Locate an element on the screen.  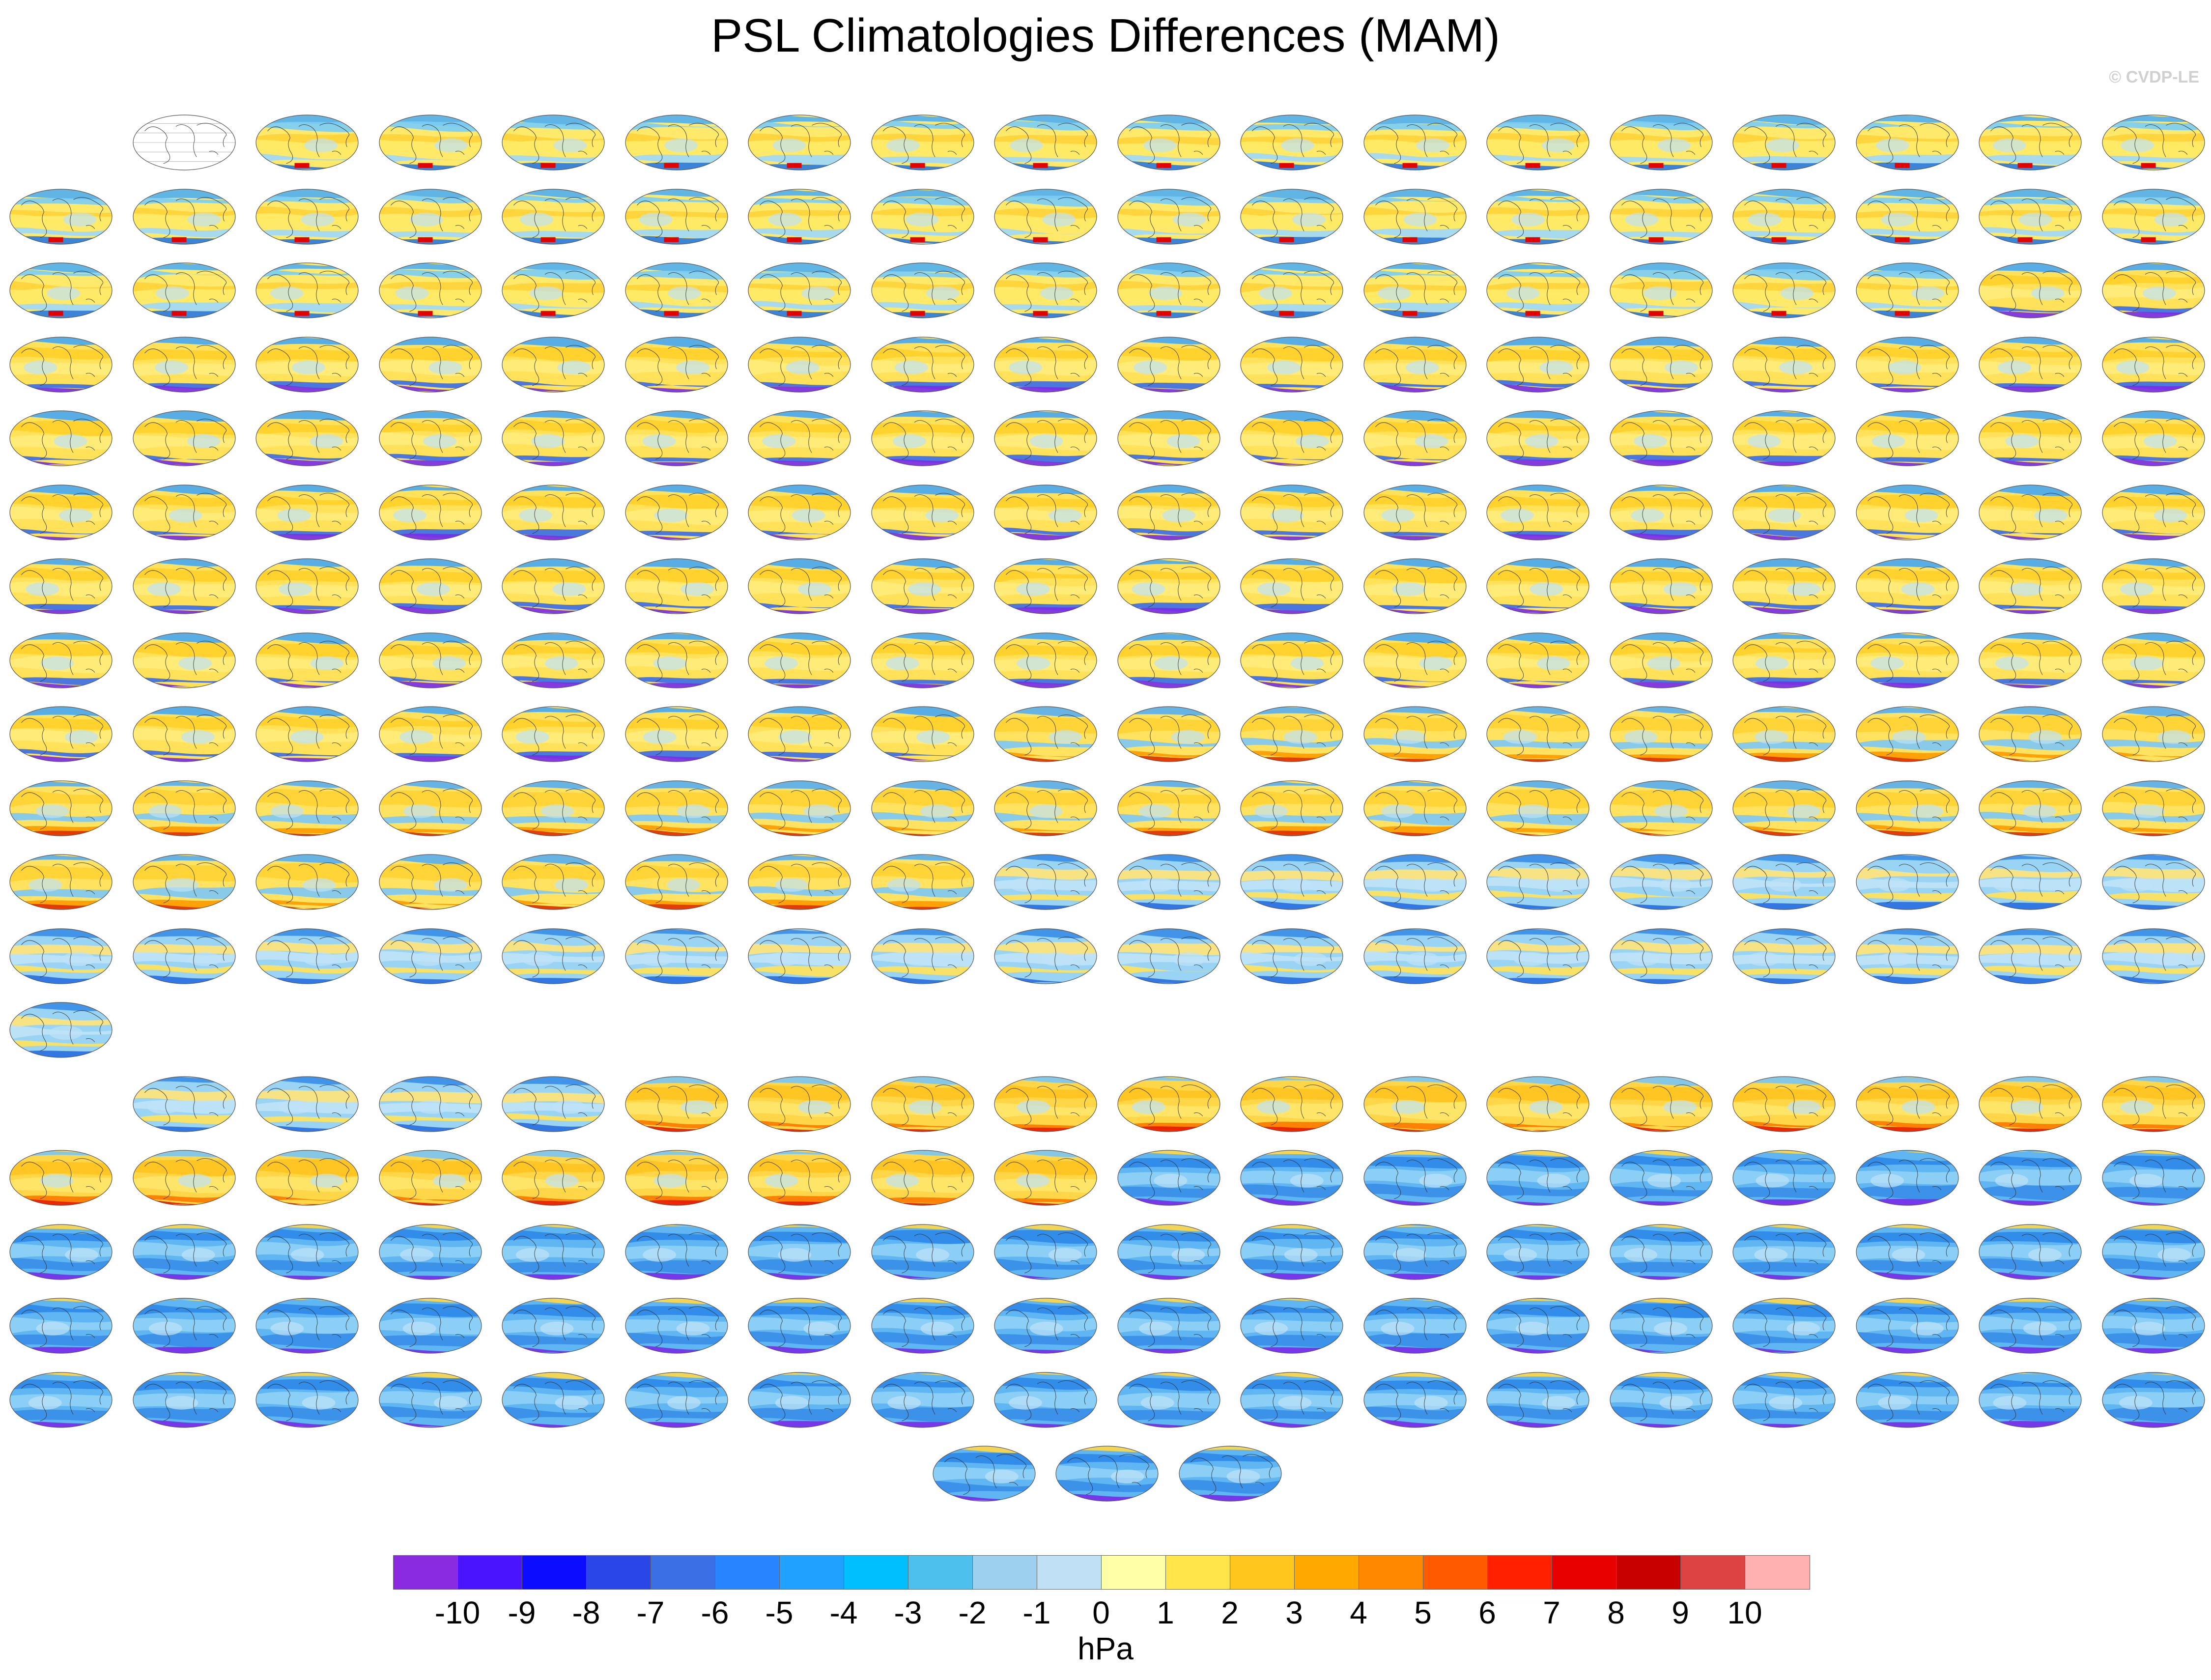
colorbar-swatch is located at coordinates (1713, 1573).